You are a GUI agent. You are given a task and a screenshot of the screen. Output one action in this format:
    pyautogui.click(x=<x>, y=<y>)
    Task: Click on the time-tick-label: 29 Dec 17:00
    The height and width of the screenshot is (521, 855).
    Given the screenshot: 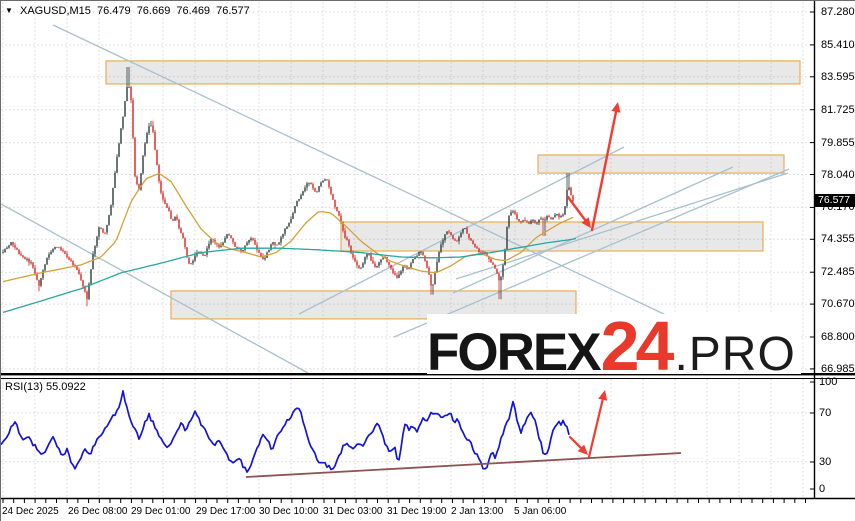 What is the action you would take?
    pyautogui.click(x=226, y=511)
    